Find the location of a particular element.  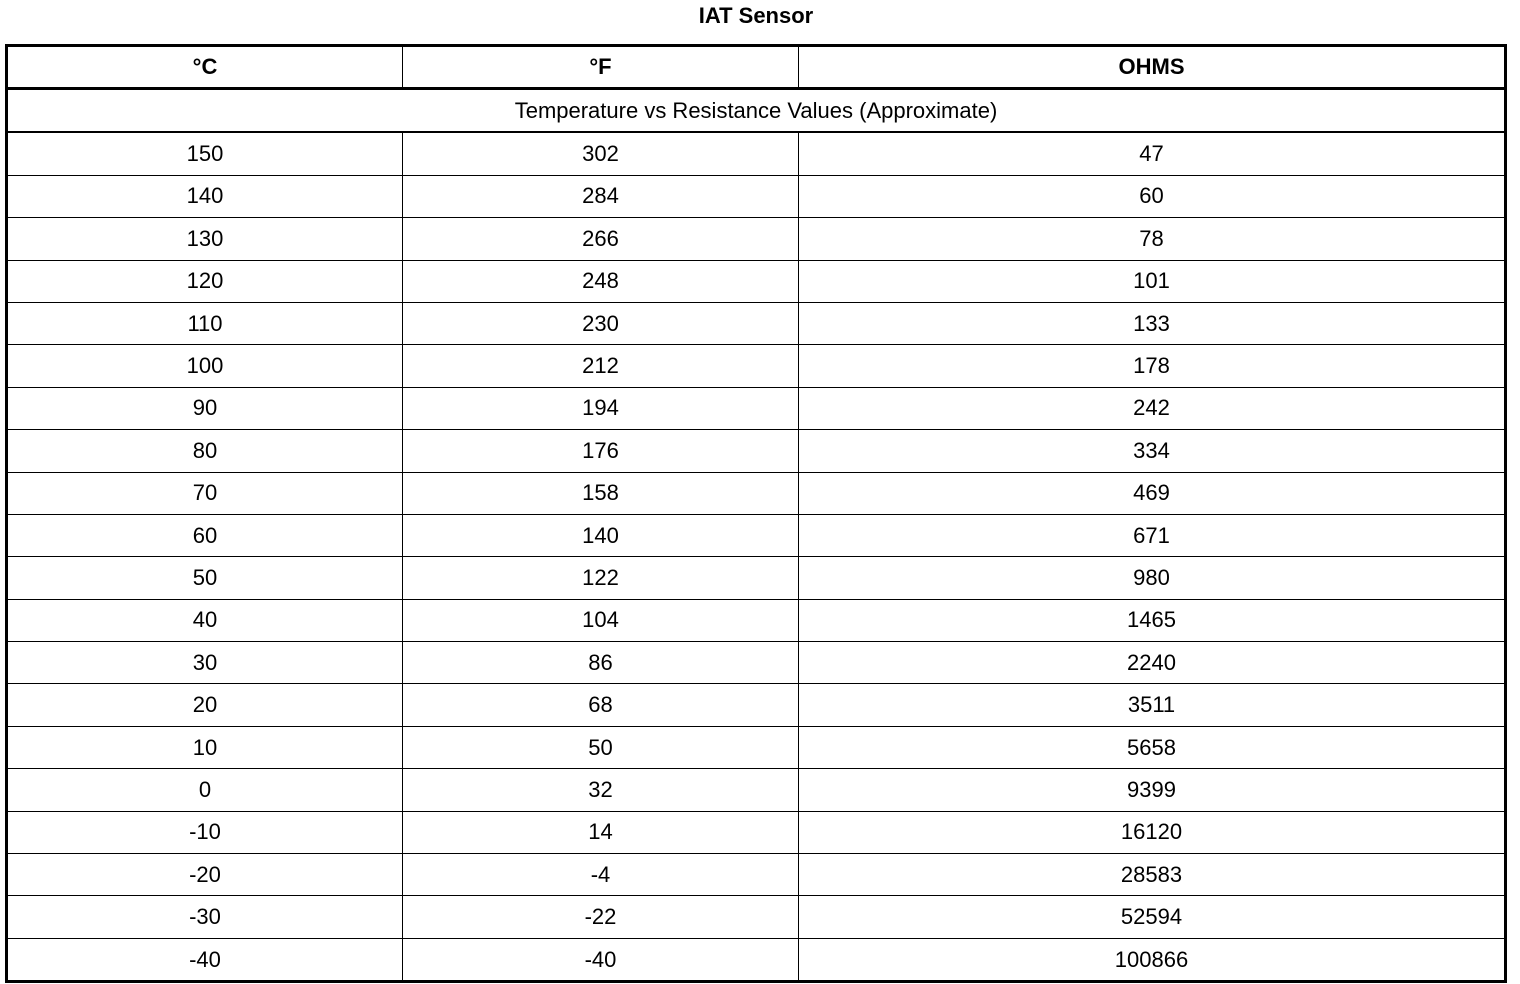

table-row: 90 194 242 is located at coordinates (756, 408).